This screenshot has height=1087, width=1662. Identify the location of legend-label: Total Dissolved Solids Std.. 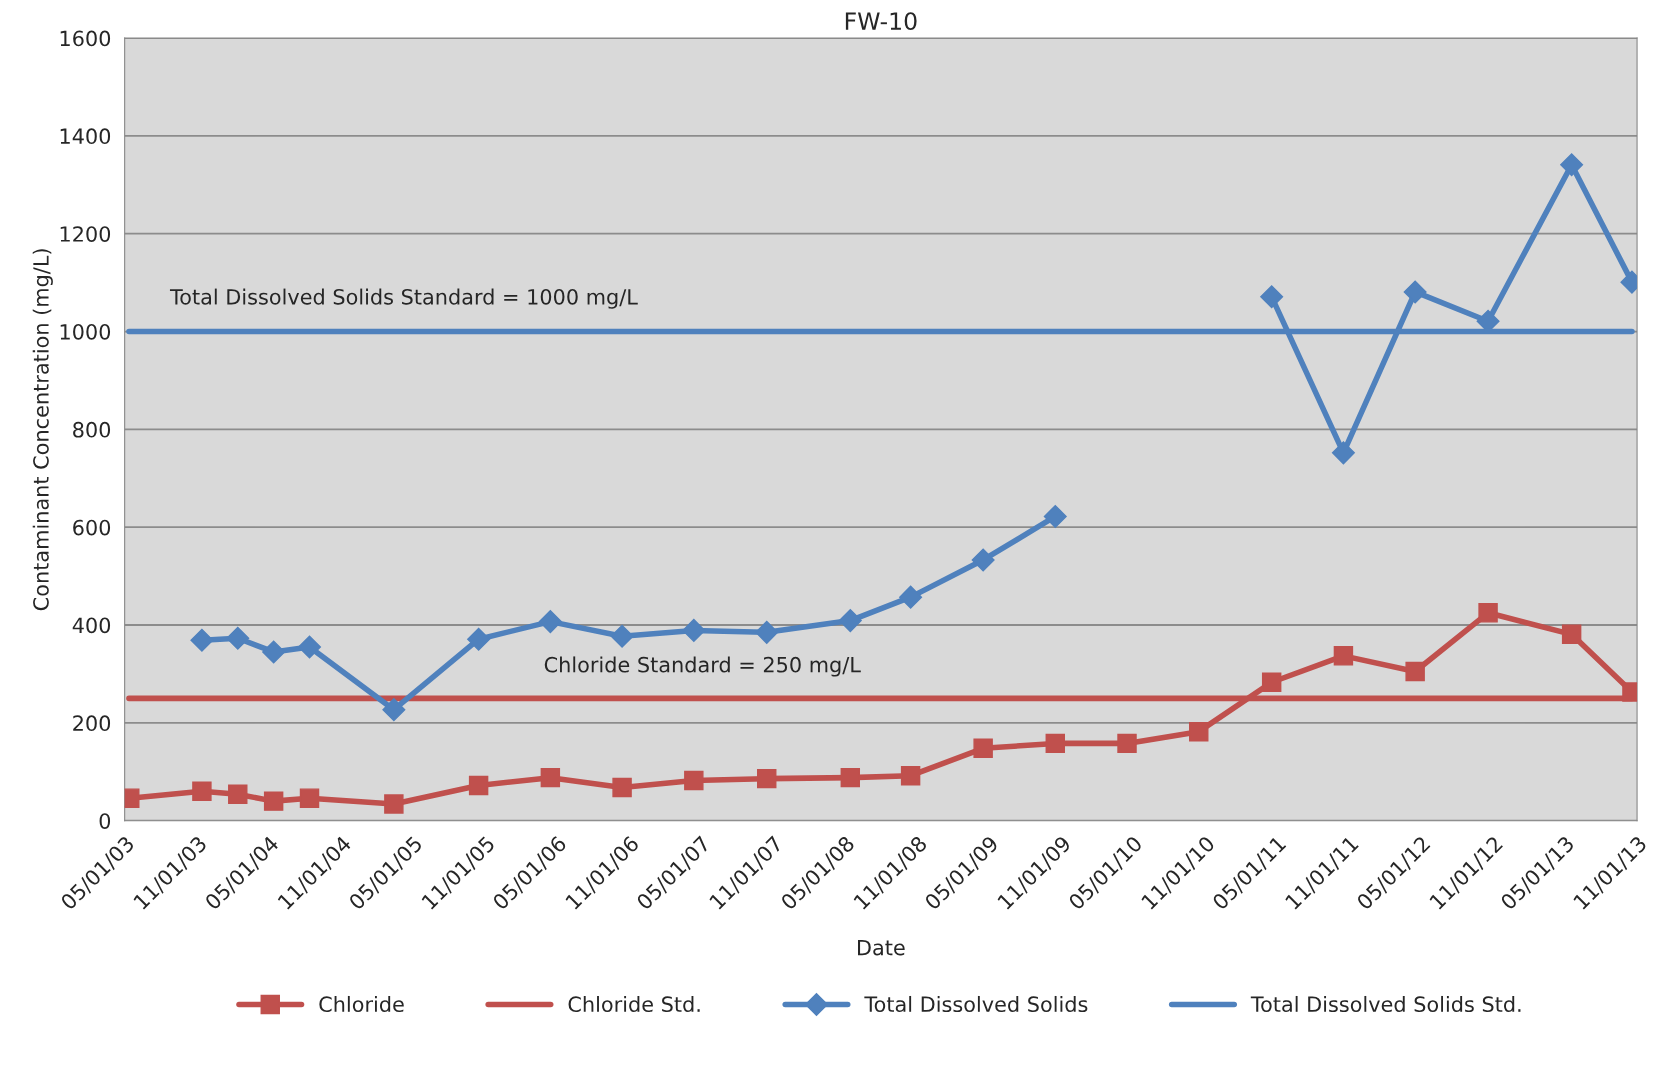
(1385, 1004).